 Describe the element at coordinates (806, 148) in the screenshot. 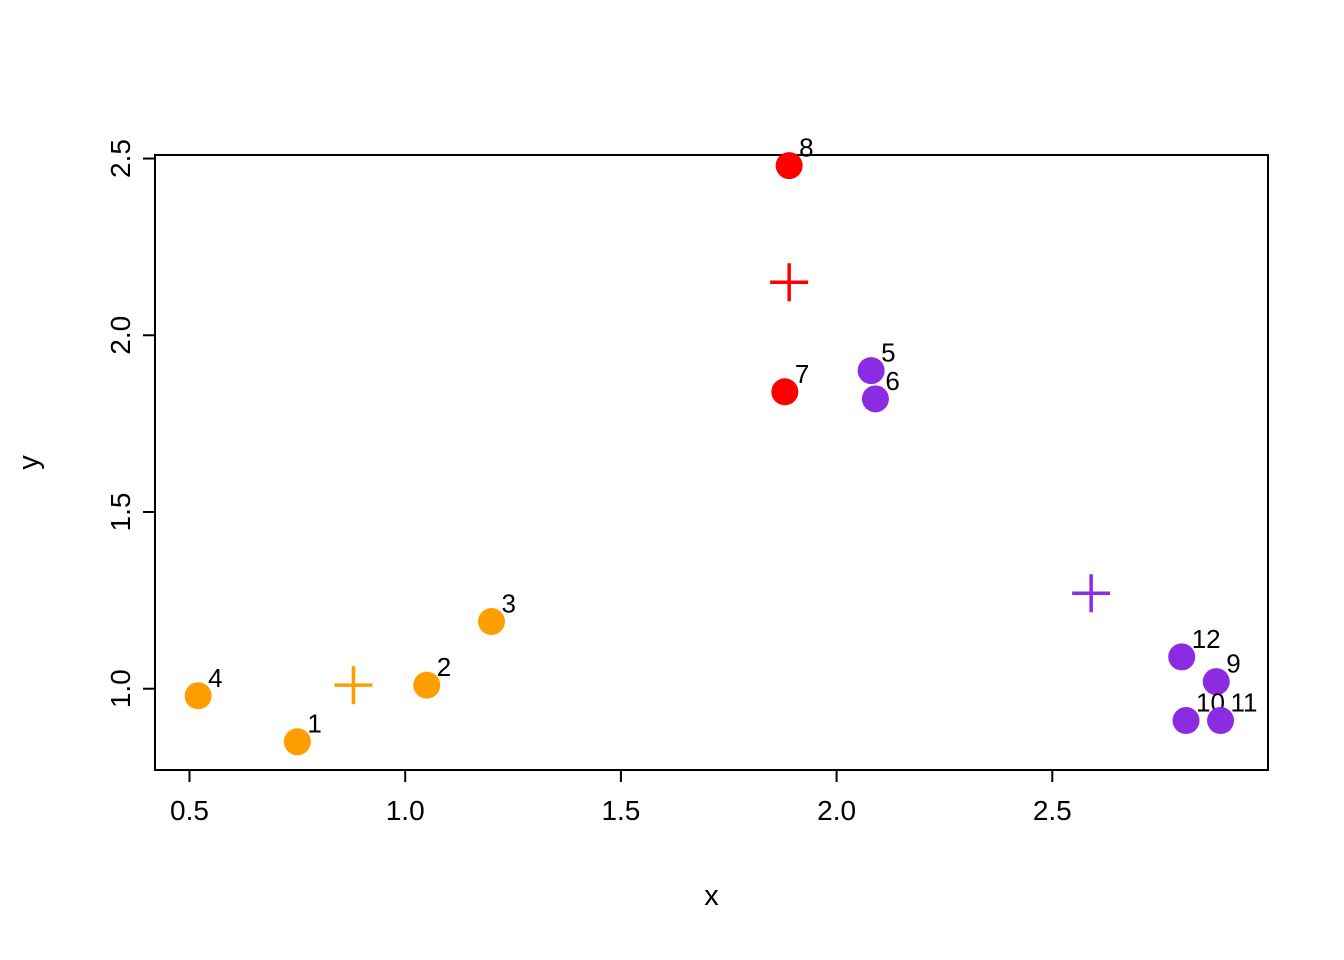

I see `point-label-8: 8` at that location.